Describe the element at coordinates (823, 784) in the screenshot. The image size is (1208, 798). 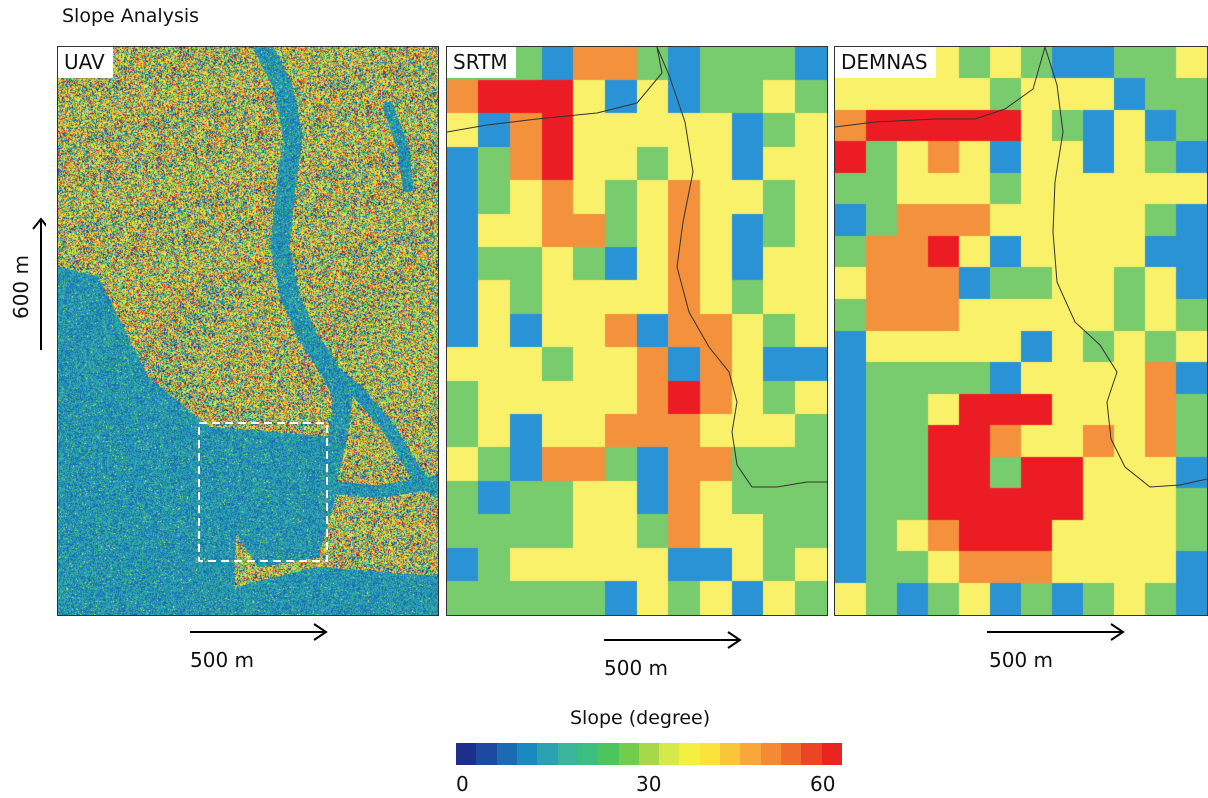
I see `legend-tick-max: 60` at that location.